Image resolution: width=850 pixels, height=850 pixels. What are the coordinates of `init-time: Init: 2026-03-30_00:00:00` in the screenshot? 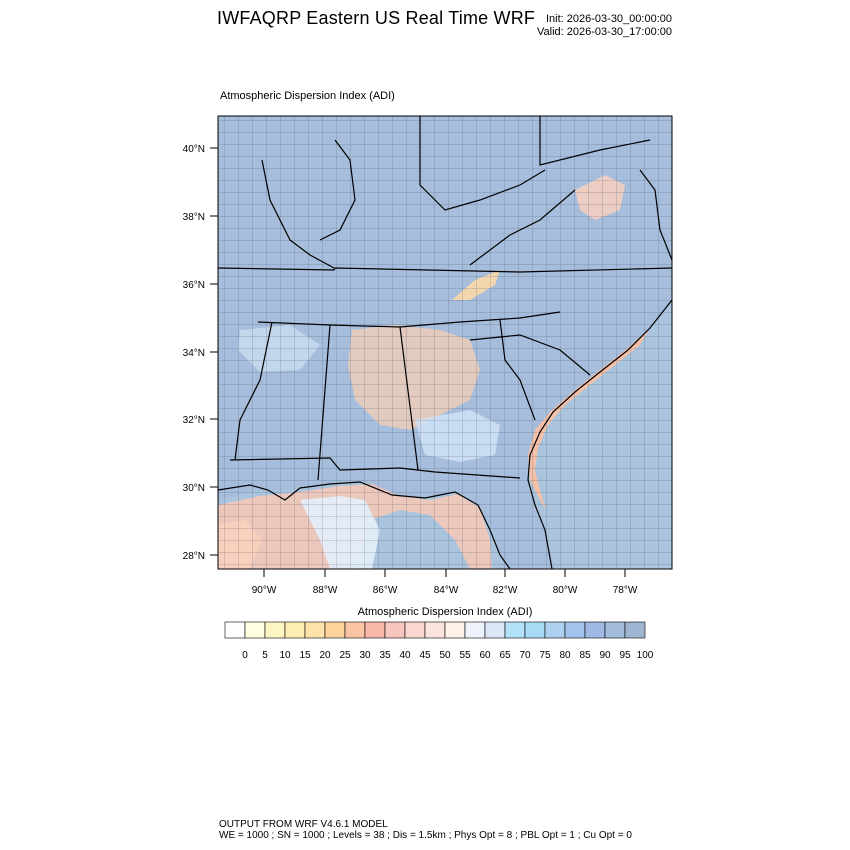 It's located at (609, 19).